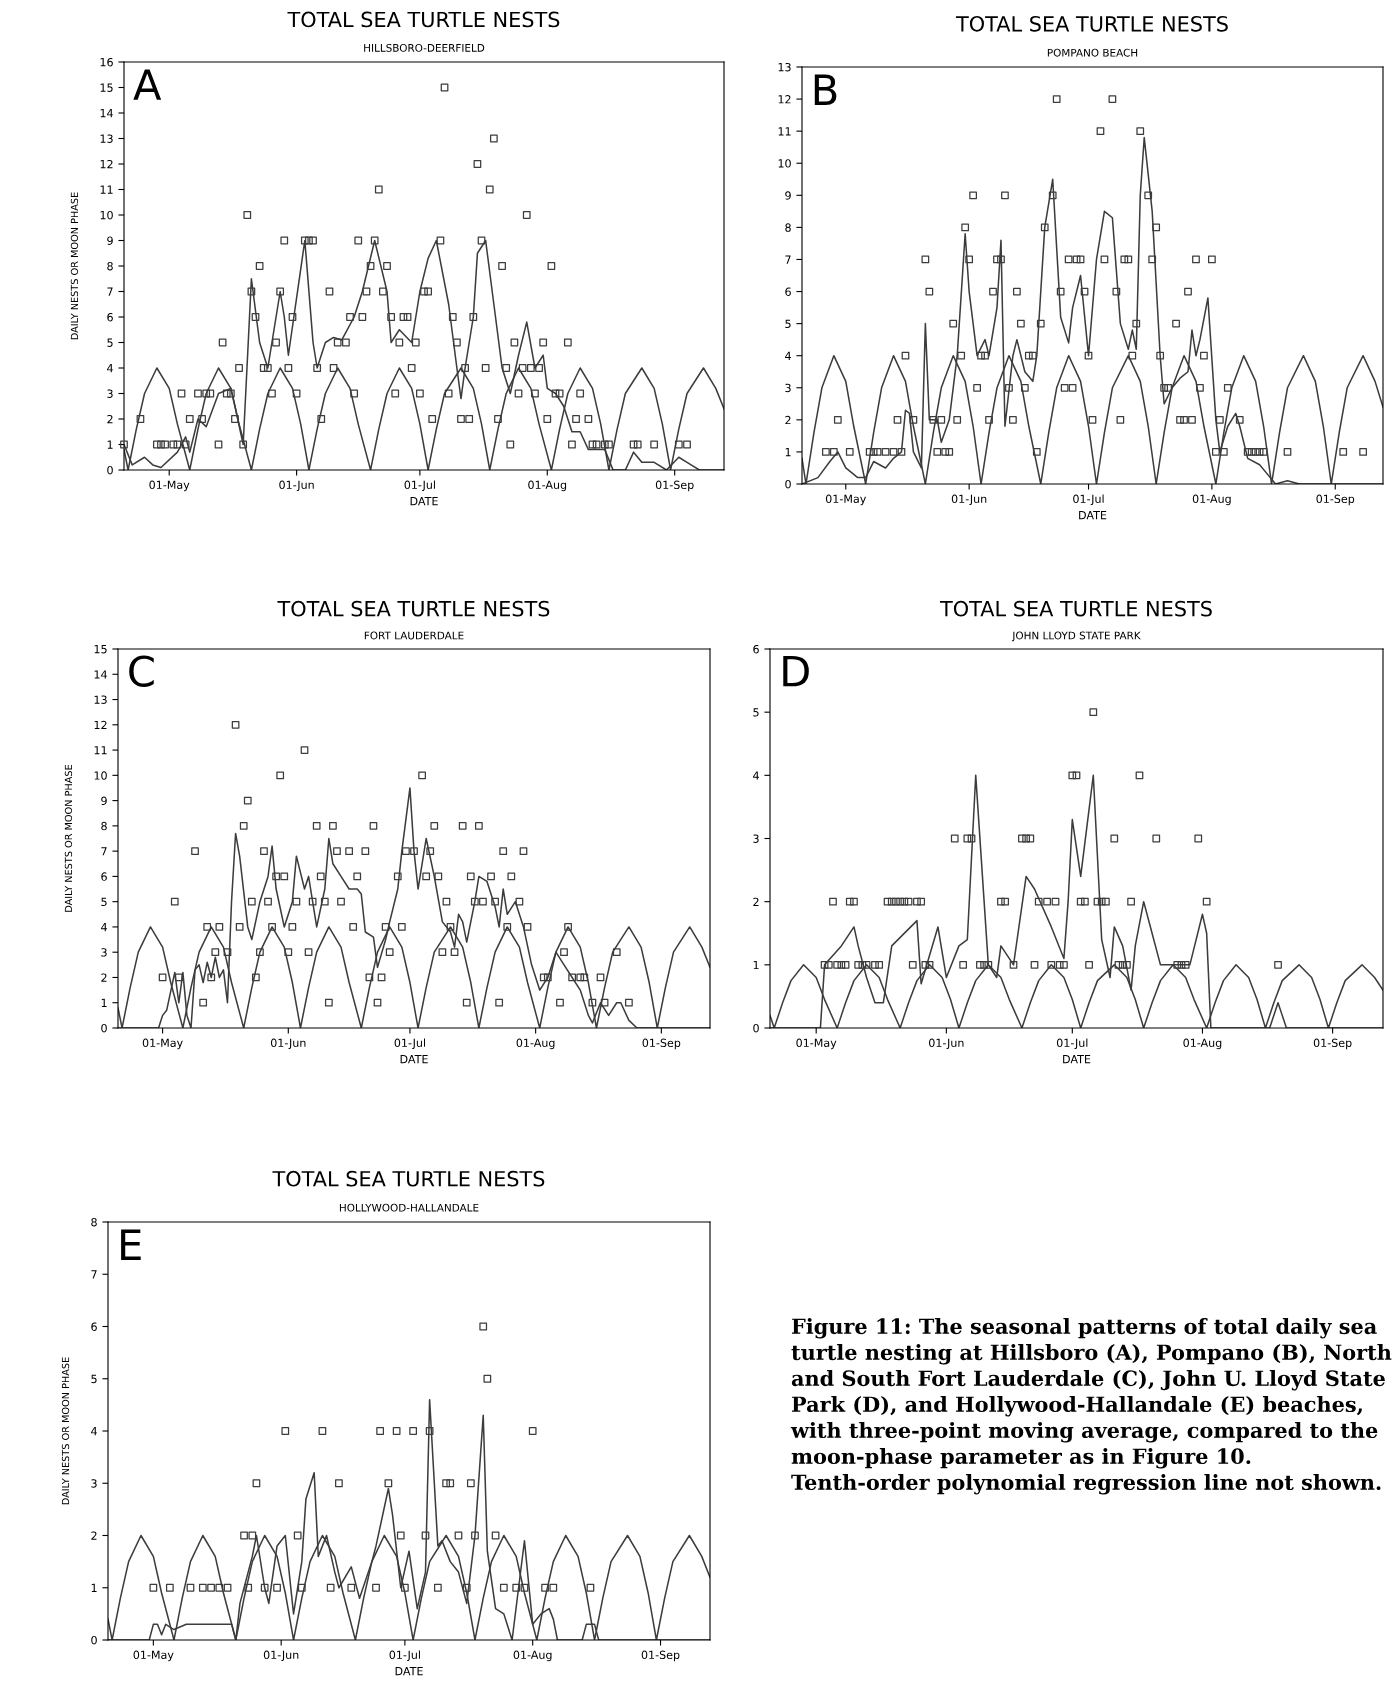 Image resolution: width=1394 pixels, height=1688 pixels. What do you see at coordinates (147, 84) in the screenshot?
I see `annotation: A` at bounding box center [147, 84].